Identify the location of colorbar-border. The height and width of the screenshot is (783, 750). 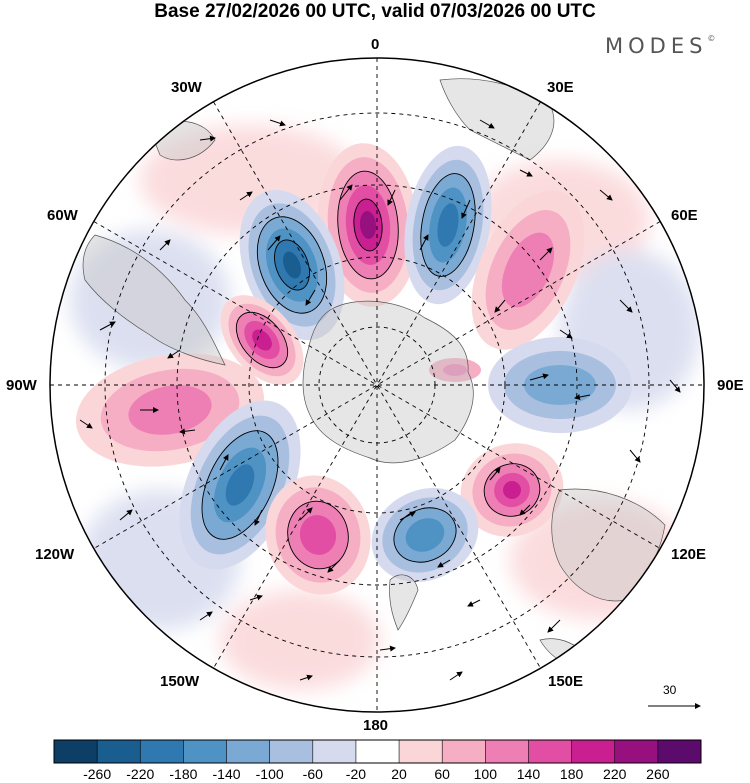
(377, 751).